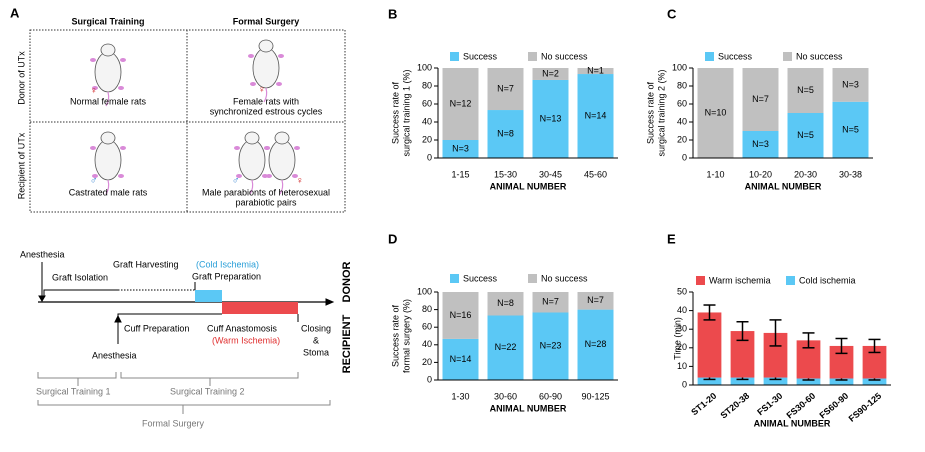  What do you see at coordinates (551, 118) in the screenshot?
I see `bar-label: N=13` at bounding box center [551, 118].